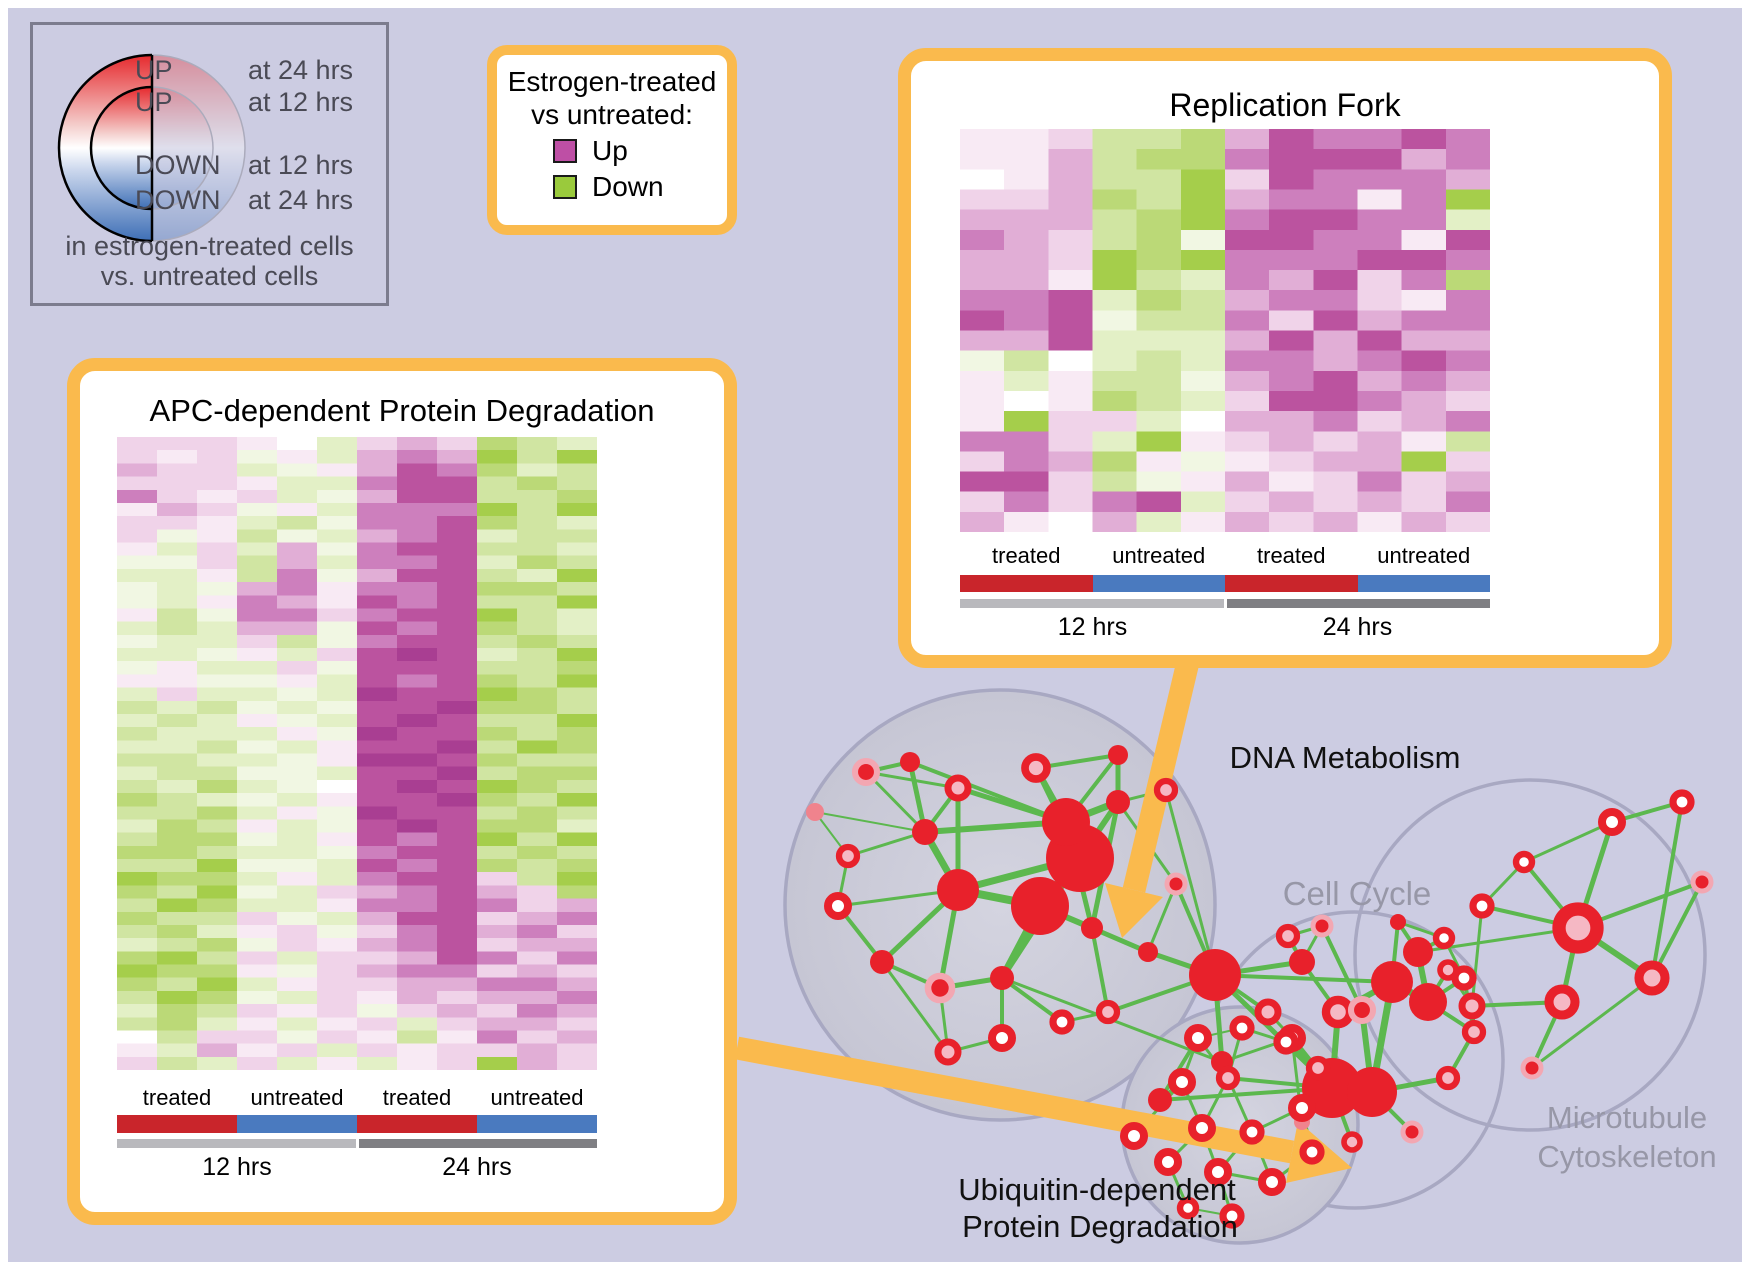  Describe the element at coordinates (154, 102) in the screenshot. I see `ring-label-up-12: UP` at that location.